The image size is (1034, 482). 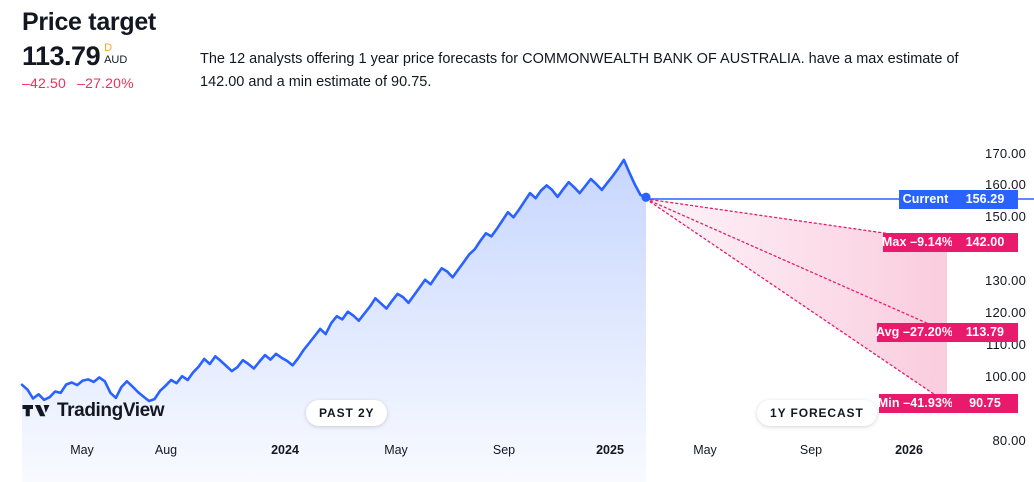 I want to click on y-axis-tick: 80.00, so click(x=1009, y=440).